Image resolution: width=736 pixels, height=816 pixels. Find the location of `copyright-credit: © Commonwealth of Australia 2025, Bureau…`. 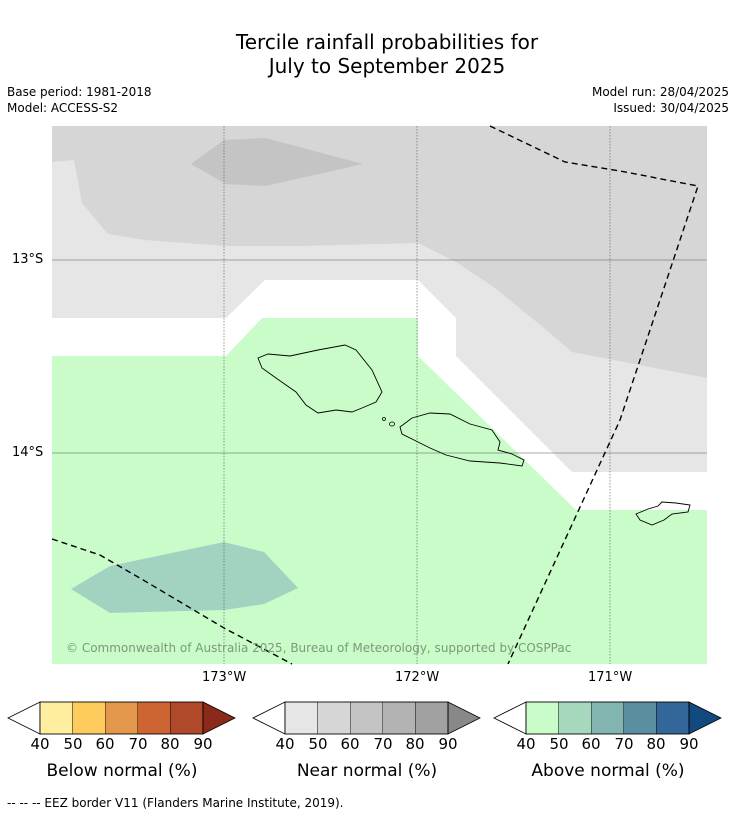

copyright-credit: © Commonwealth of Australia 2025, Bureau… is located at coordinates (319, 648).